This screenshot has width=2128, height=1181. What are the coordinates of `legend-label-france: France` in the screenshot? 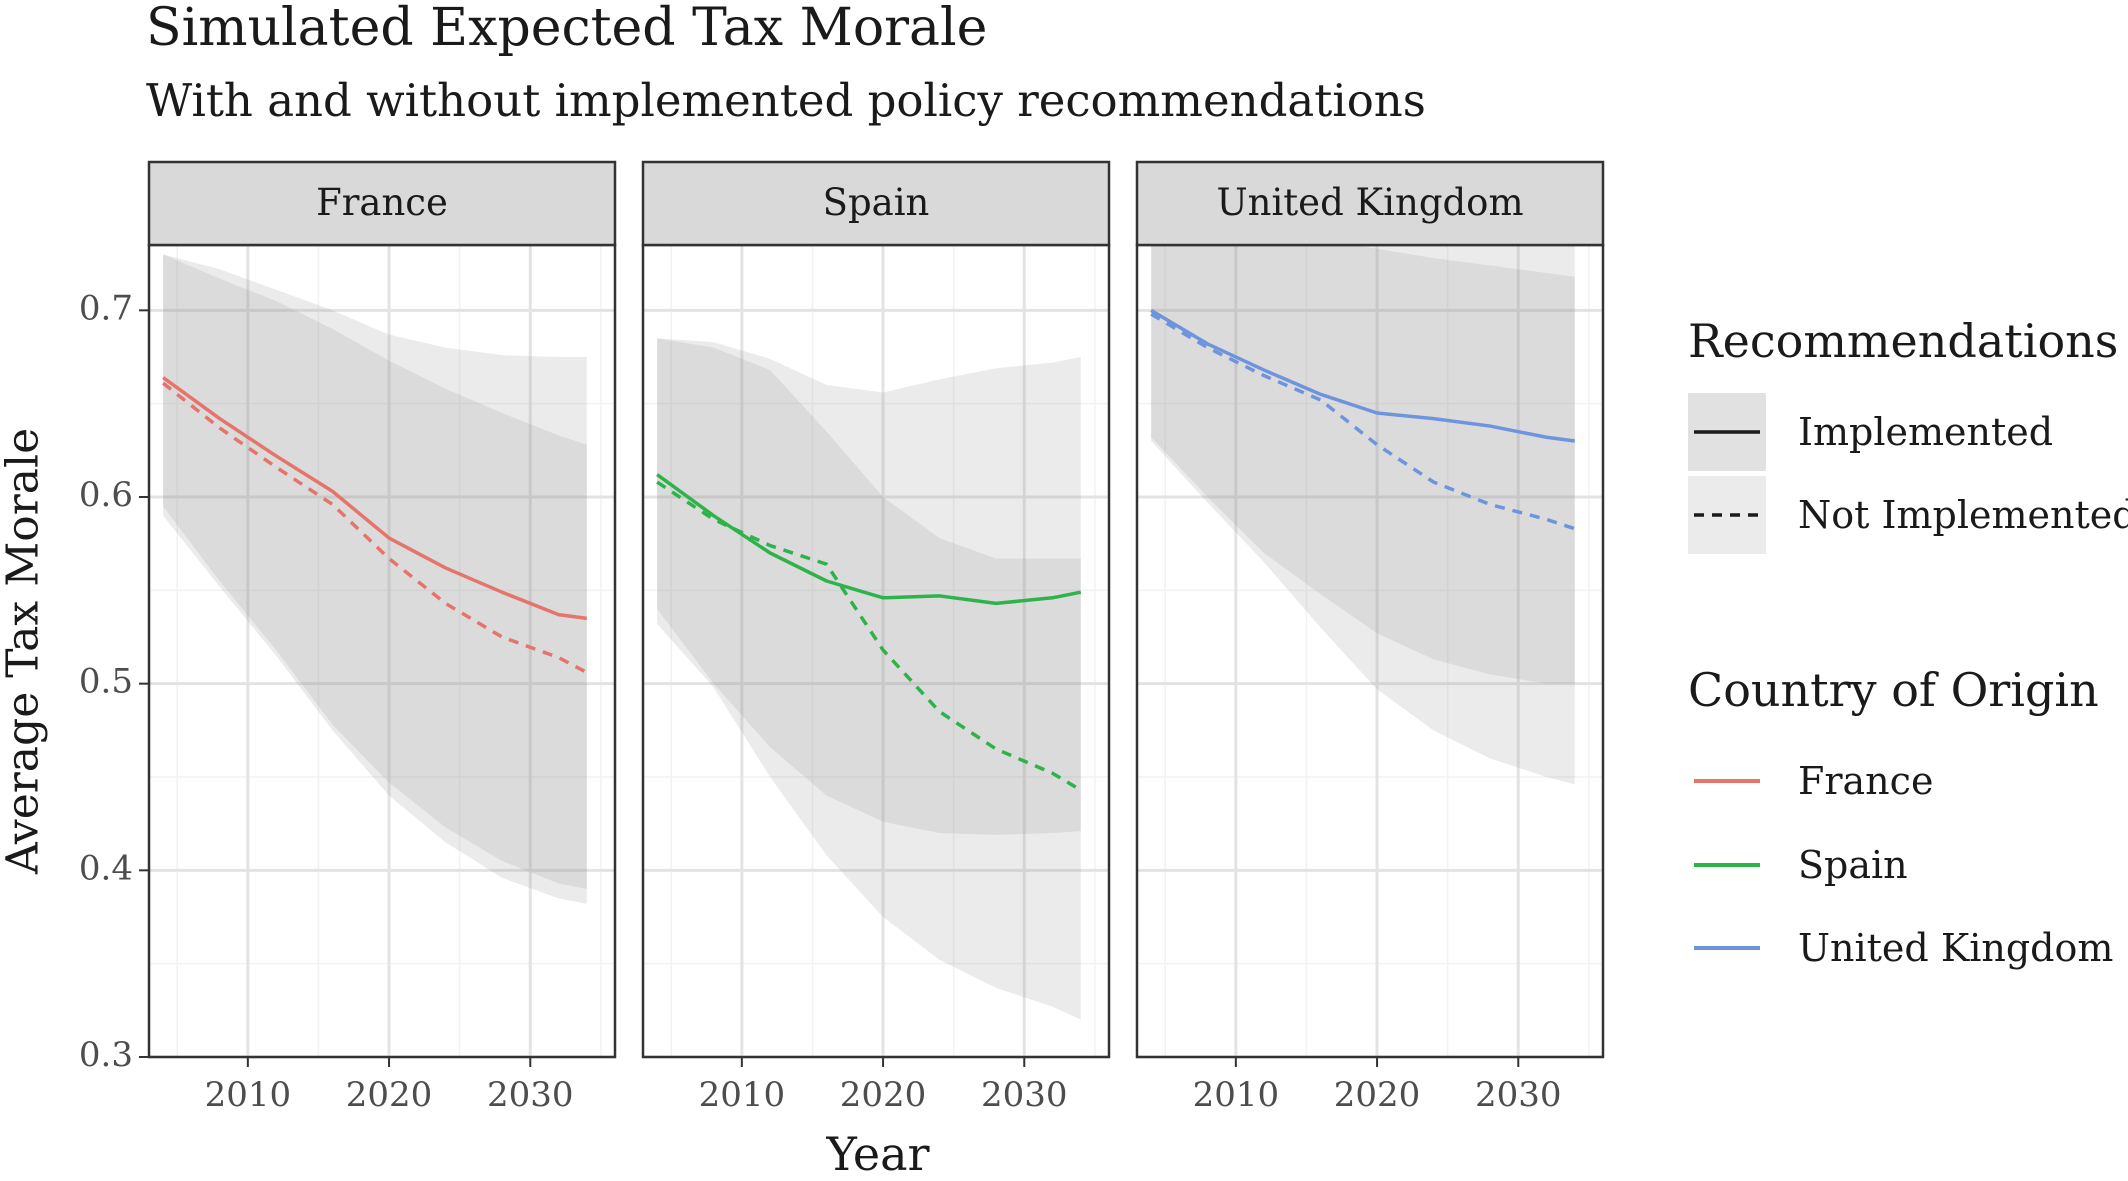 It's located at (1866, 781).